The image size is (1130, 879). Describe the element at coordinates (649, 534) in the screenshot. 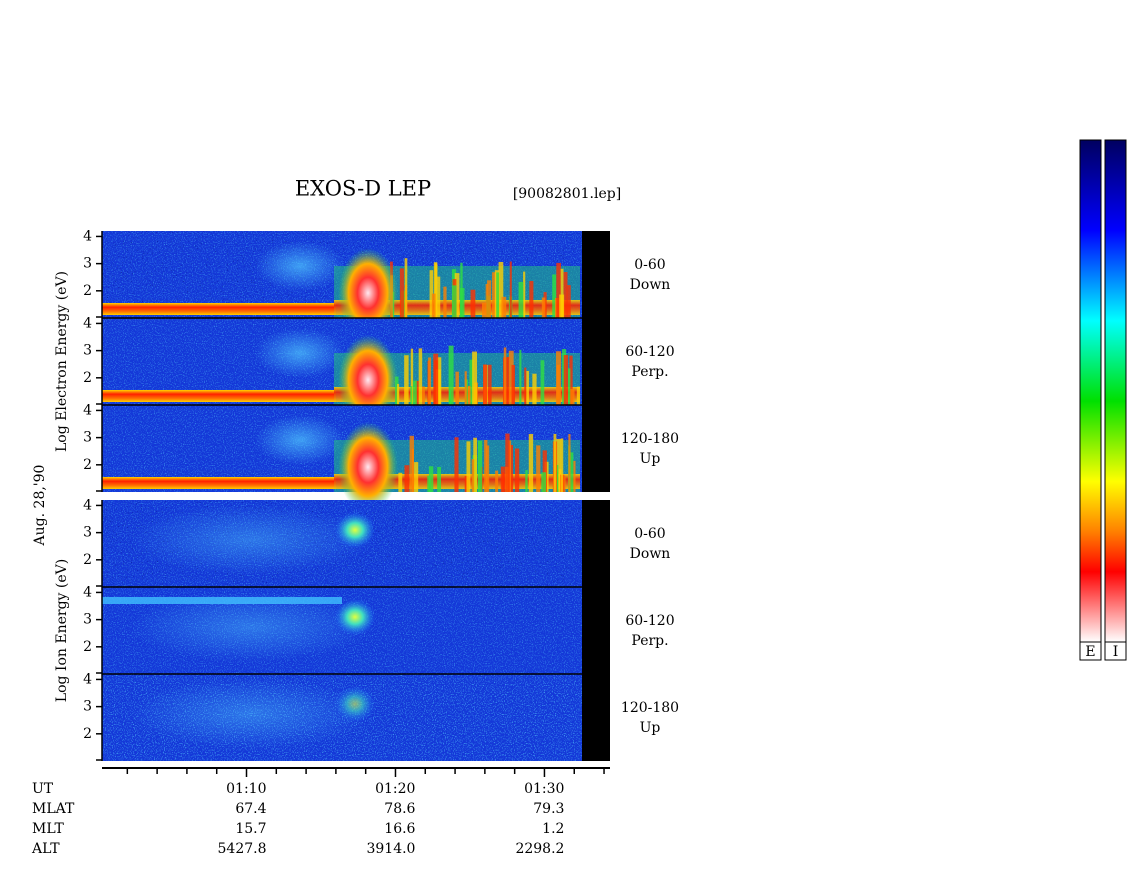

I see `pitch-angle: 0-60` at that location.